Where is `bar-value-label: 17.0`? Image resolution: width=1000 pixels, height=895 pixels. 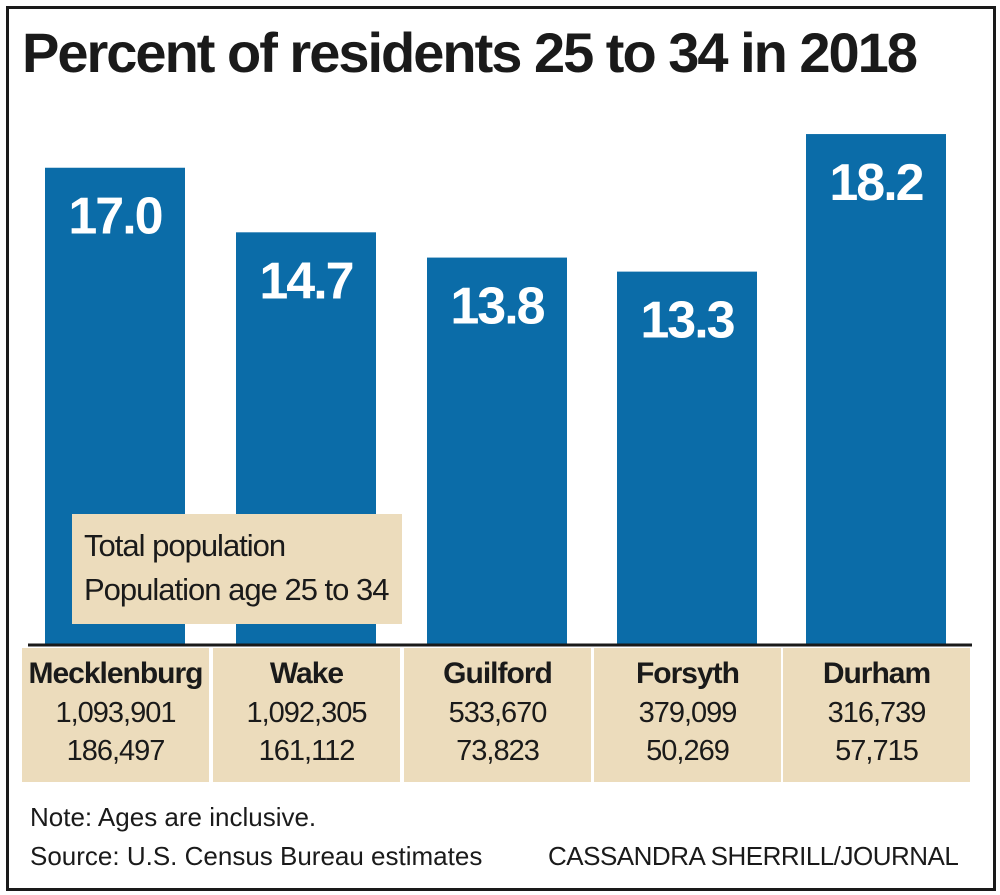
bar-value-label: 17.0 is located at coordinates (114, 217).